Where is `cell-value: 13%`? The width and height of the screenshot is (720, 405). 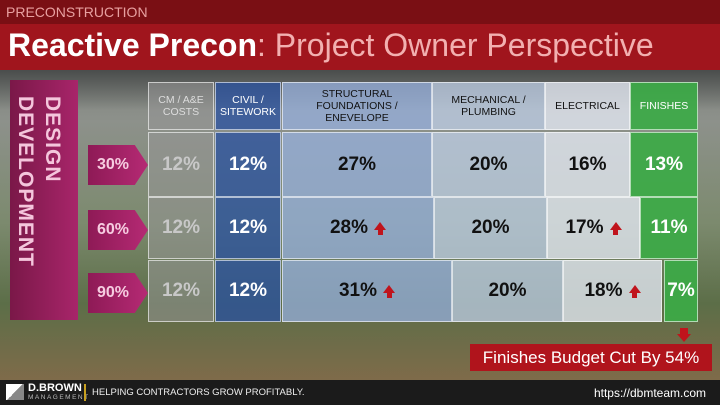 cell-value: 13% is located at coordinates (664, 164).